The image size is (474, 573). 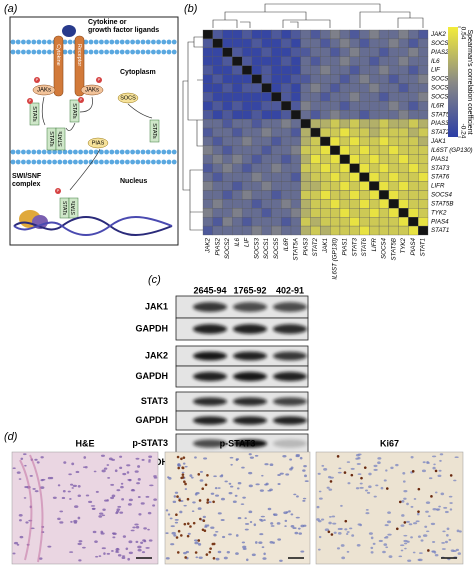 I want to click on row-label: SOCS3, so click(x=442, y=79).